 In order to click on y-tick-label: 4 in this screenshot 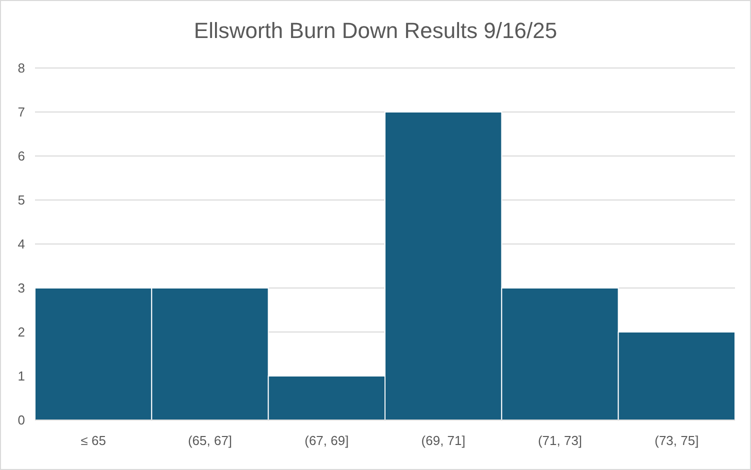, I will do `click(21, 244)`.